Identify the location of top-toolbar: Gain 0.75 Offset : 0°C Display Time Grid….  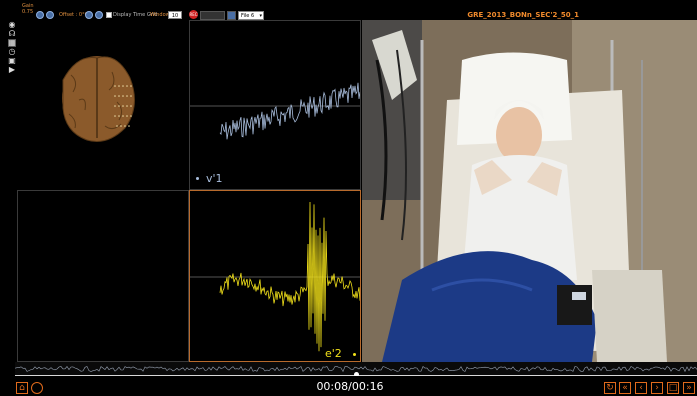
(348, 10).